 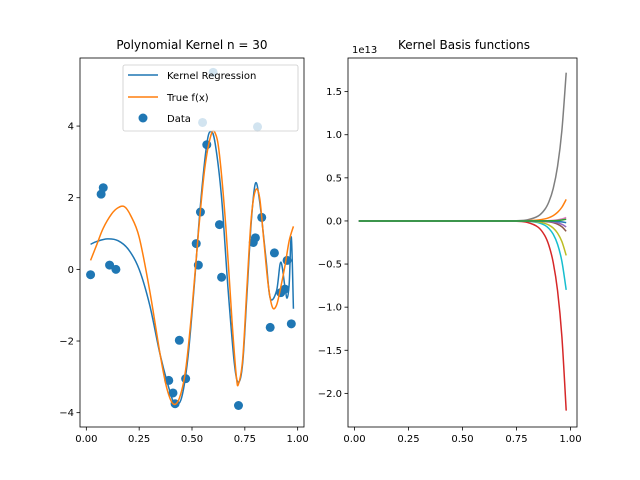 I want to click on legend-label-kernel-regression: Kernel Regression, so click(x=211, y=76).